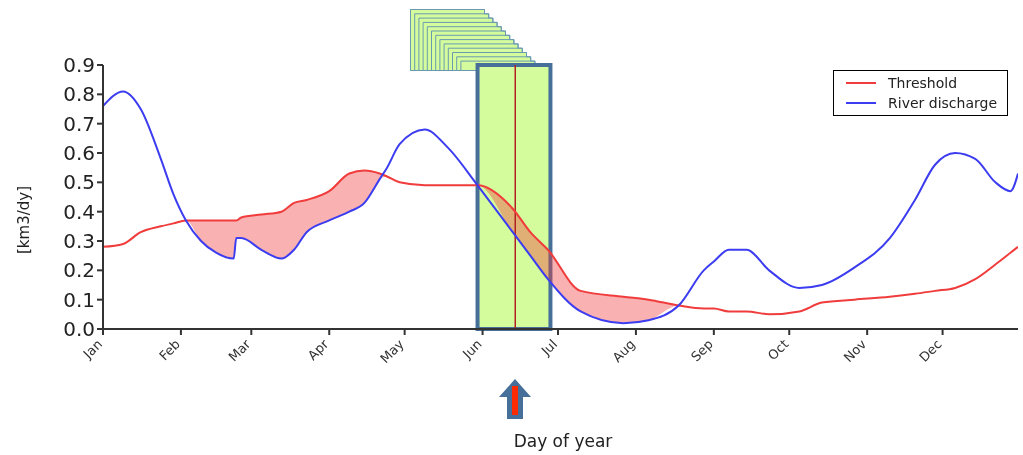  What do you see at coordinates (79, 182) in the screenshot?
I see `y-tick-label: 0.5` at bounding box center [79, 182].